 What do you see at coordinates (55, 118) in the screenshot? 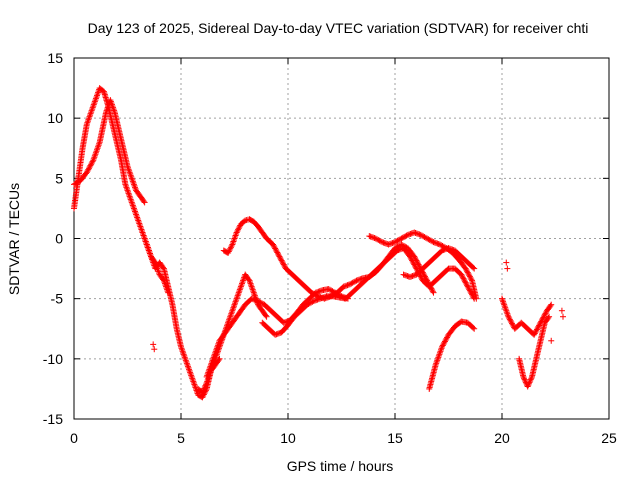
I see `y-tick-label: 10` at bounding box center [55, 118].